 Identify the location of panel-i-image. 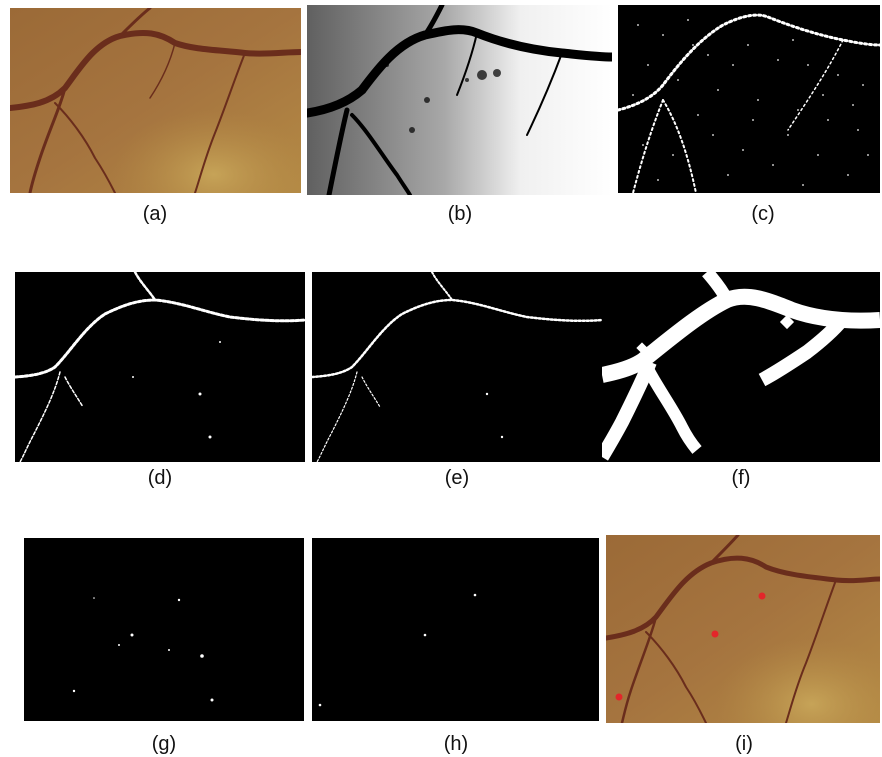
(743, 629).